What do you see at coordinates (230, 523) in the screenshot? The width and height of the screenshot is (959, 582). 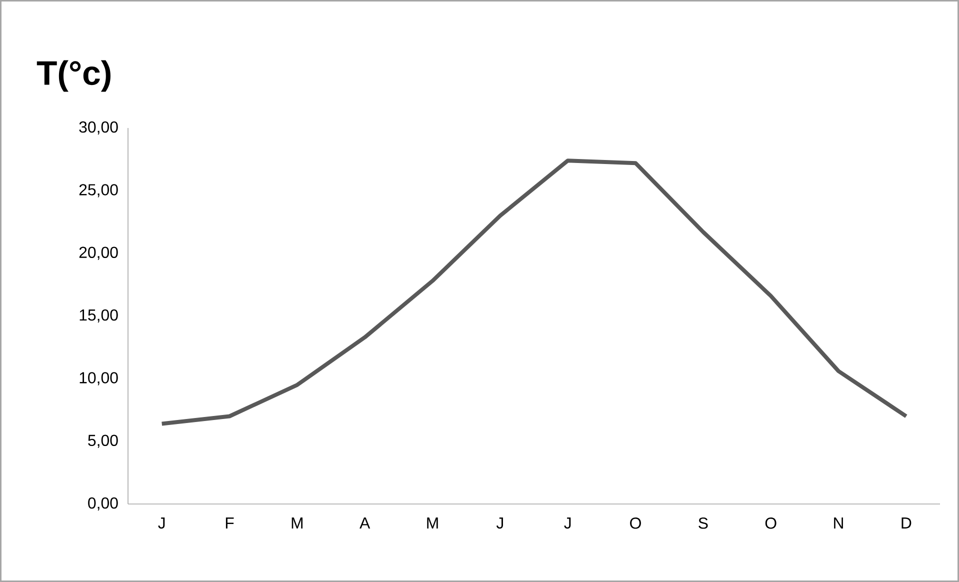 I see `x-tick-label: F` at bounding box center [230, 523].